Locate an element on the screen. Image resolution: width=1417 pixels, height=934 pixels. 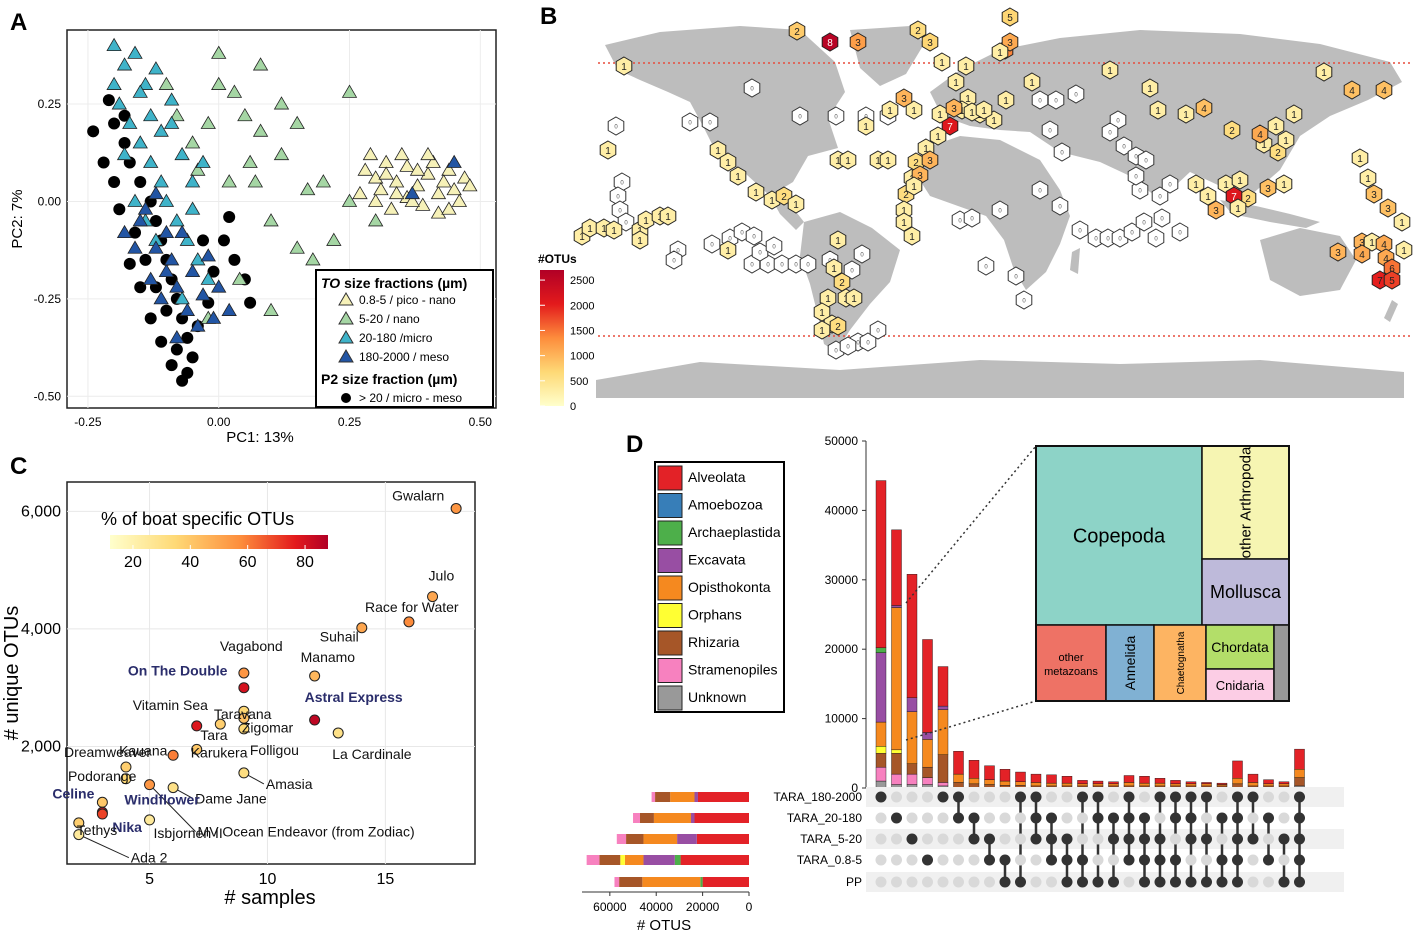
panel-c-x-tick-label: 5 is located at coordinates (149, 879).